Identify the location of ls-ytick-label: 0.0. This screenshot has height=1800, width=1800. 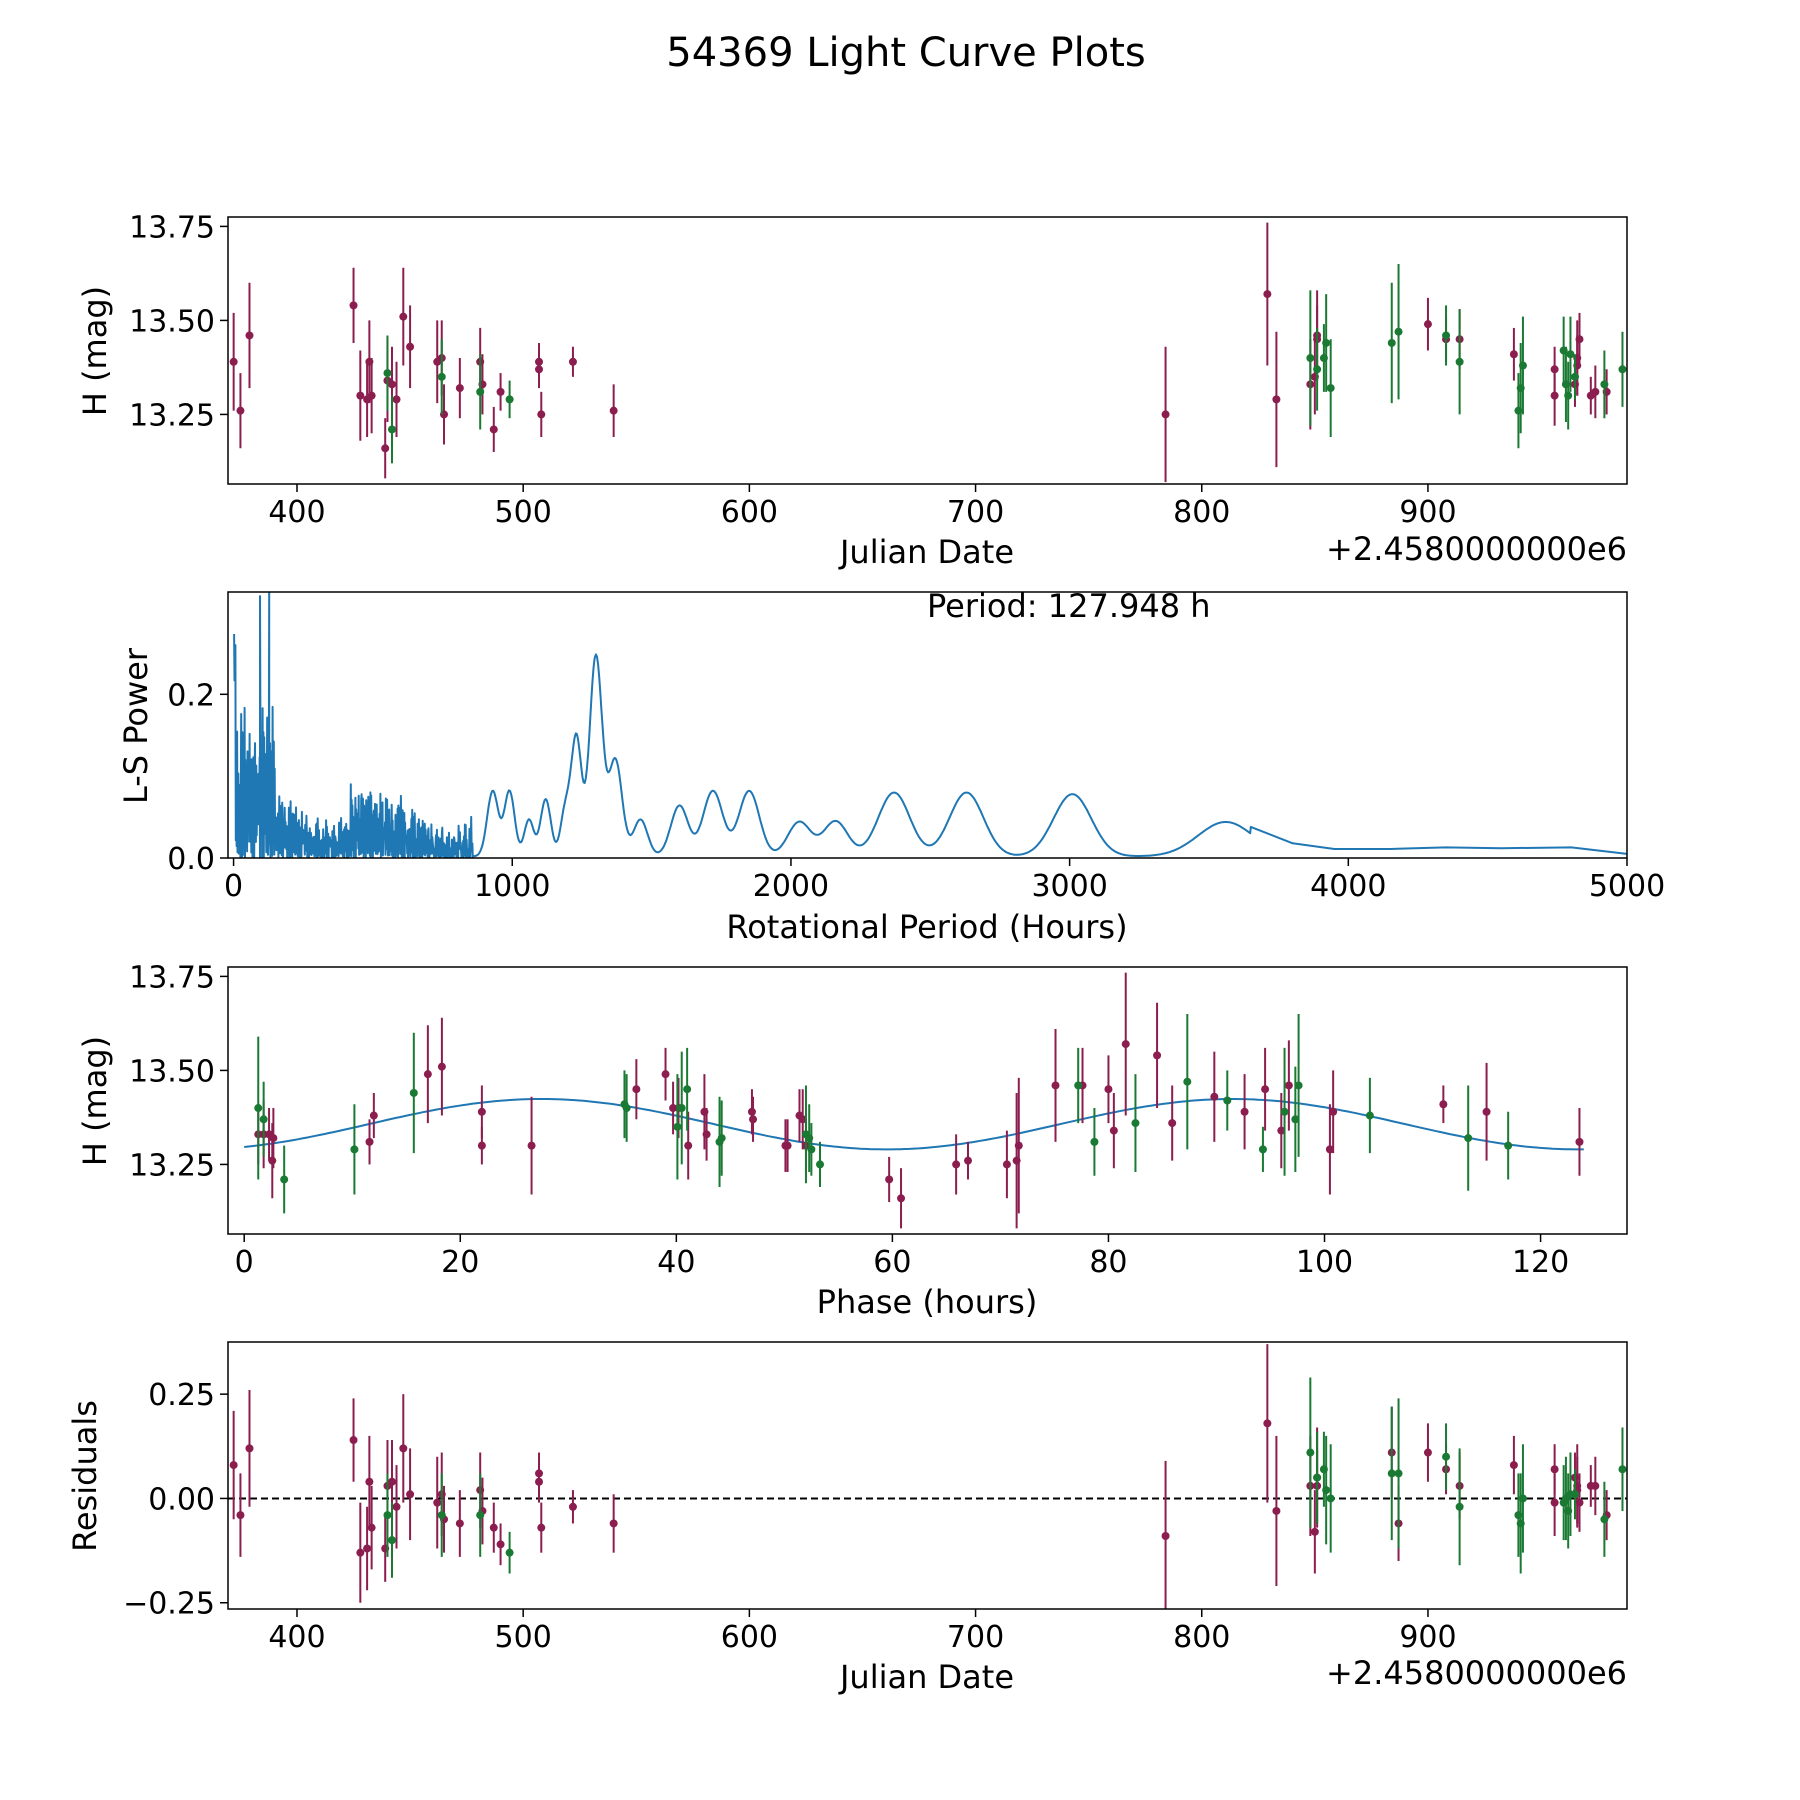
(191, 859).